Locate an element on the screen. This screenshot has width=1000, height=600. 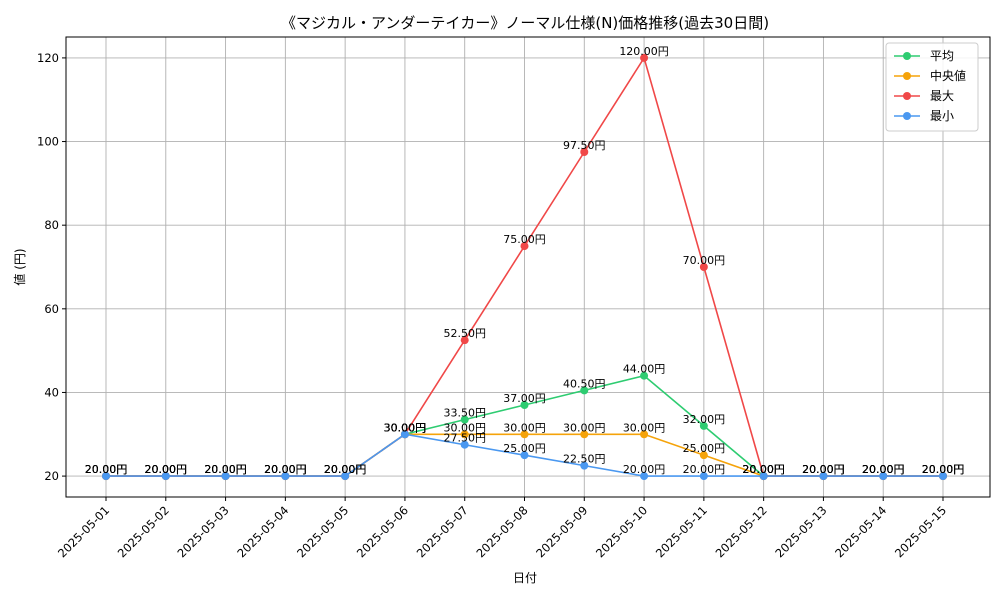
data-label: 120.00円 is located at coordinates (644, 51).